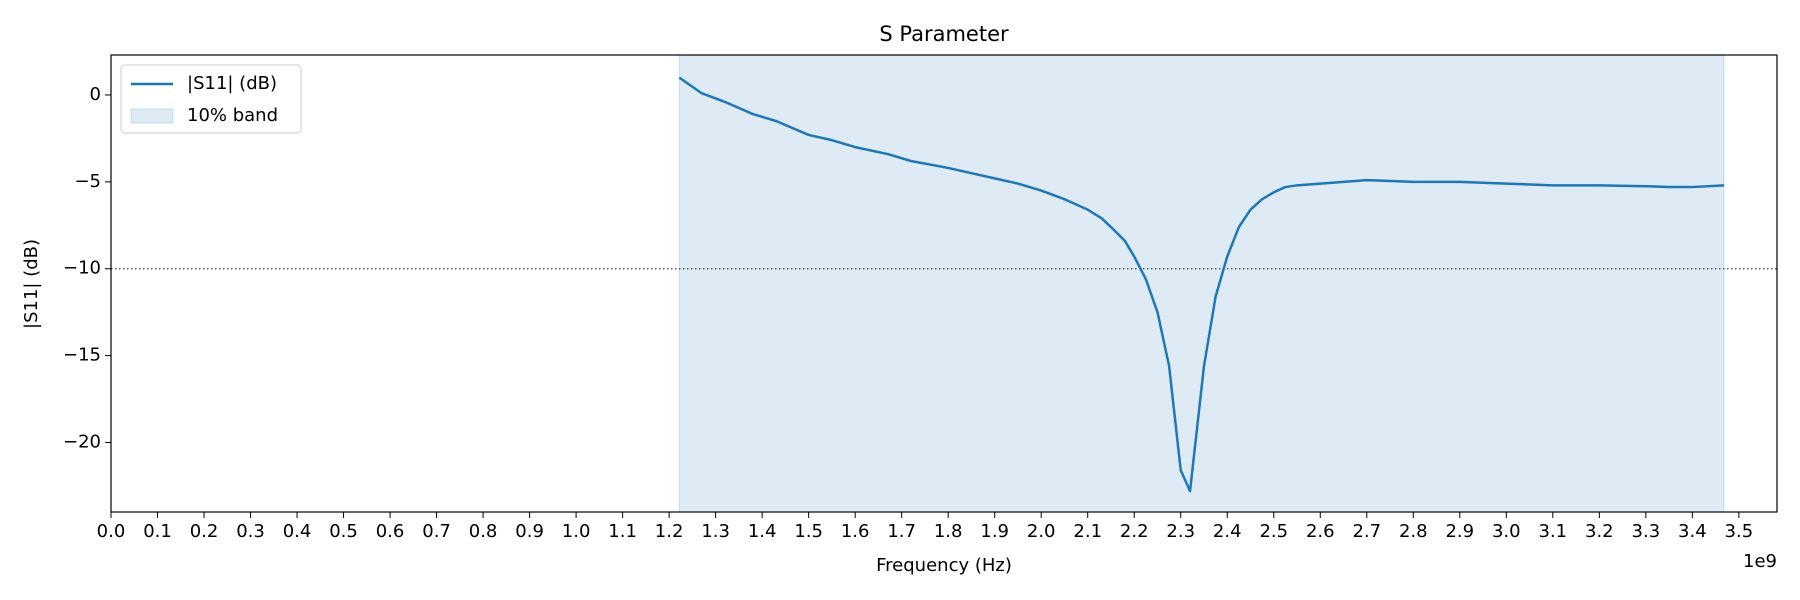 Image resolution: width=1800 pixels, height=600 pixels. I want to click on x-tick-label: 1.1, so click(622, 531).